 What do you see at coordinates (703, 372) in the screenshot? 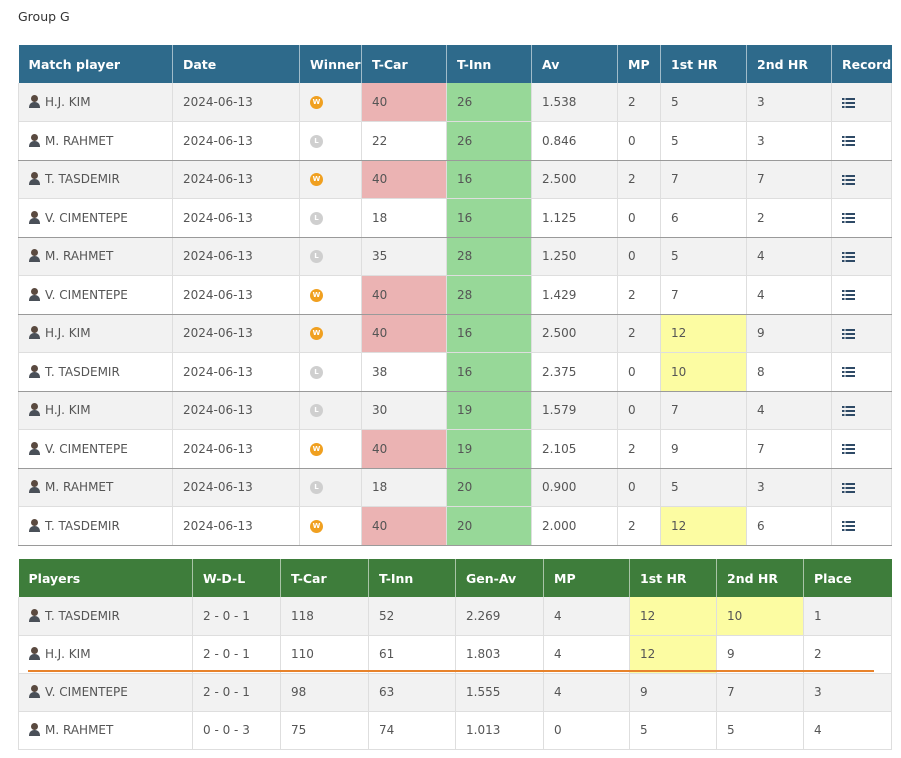
I see `first-hr-cell: 10` at bounding box center [703, 372].